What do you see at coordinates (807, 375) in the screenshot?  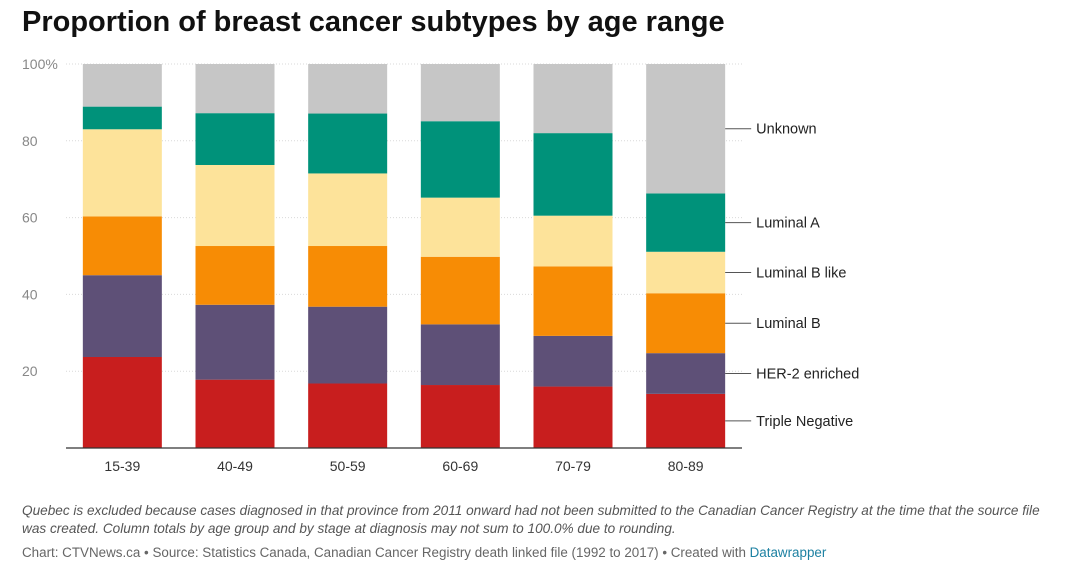 I see `legend-label: HER-2 enriched` at bounding box center [807, 375].